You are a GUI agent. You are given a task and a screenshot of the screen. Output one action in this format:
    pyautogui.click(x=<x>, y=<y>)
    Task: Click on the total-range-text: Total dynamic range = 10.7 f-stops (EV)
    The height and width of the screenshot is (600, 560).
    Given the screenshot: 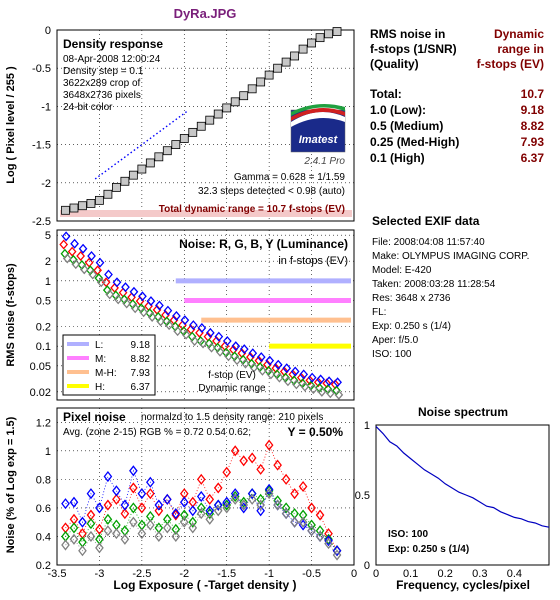 What is the action you would take?
    pyautogui.click(x=252, y=209)
    